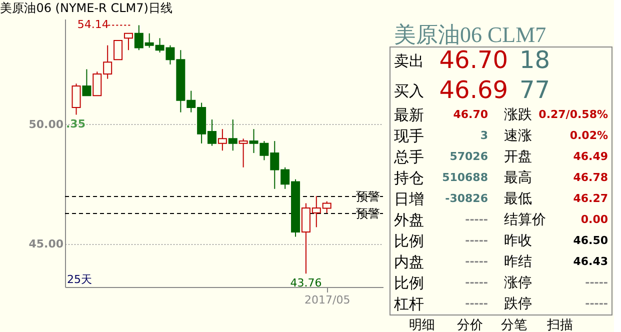 This screenshot has width=621, height=332. I want to click on text: 涨跌, so click(518, 115).